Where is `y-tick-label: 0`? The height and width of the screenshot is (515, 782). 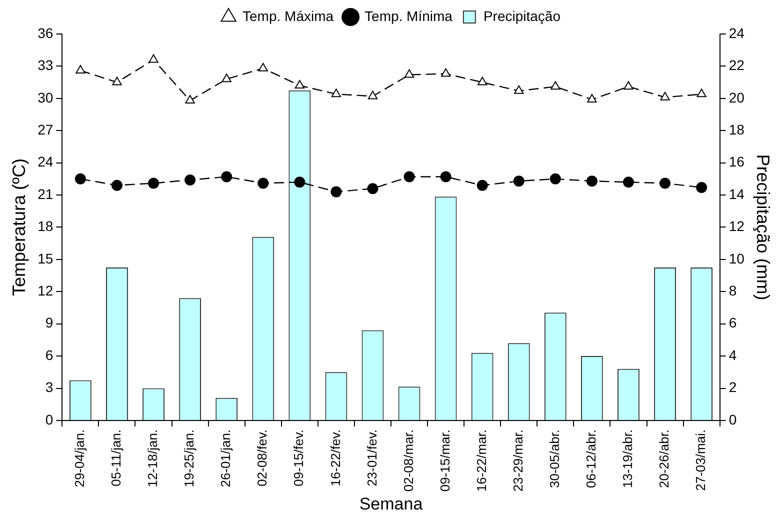 y-tick-label: 0 is located at coordinates (49, 419).